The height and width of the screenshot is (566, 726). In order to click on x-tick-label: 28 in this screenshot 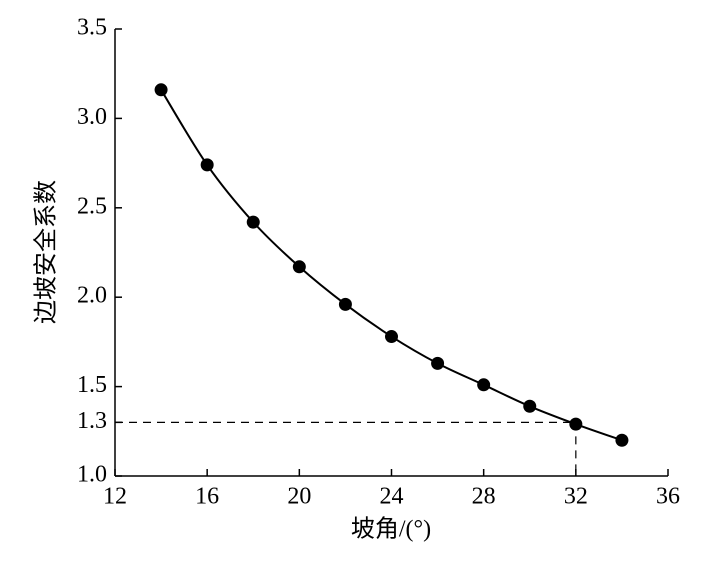, I will do `click(484, 497)`.